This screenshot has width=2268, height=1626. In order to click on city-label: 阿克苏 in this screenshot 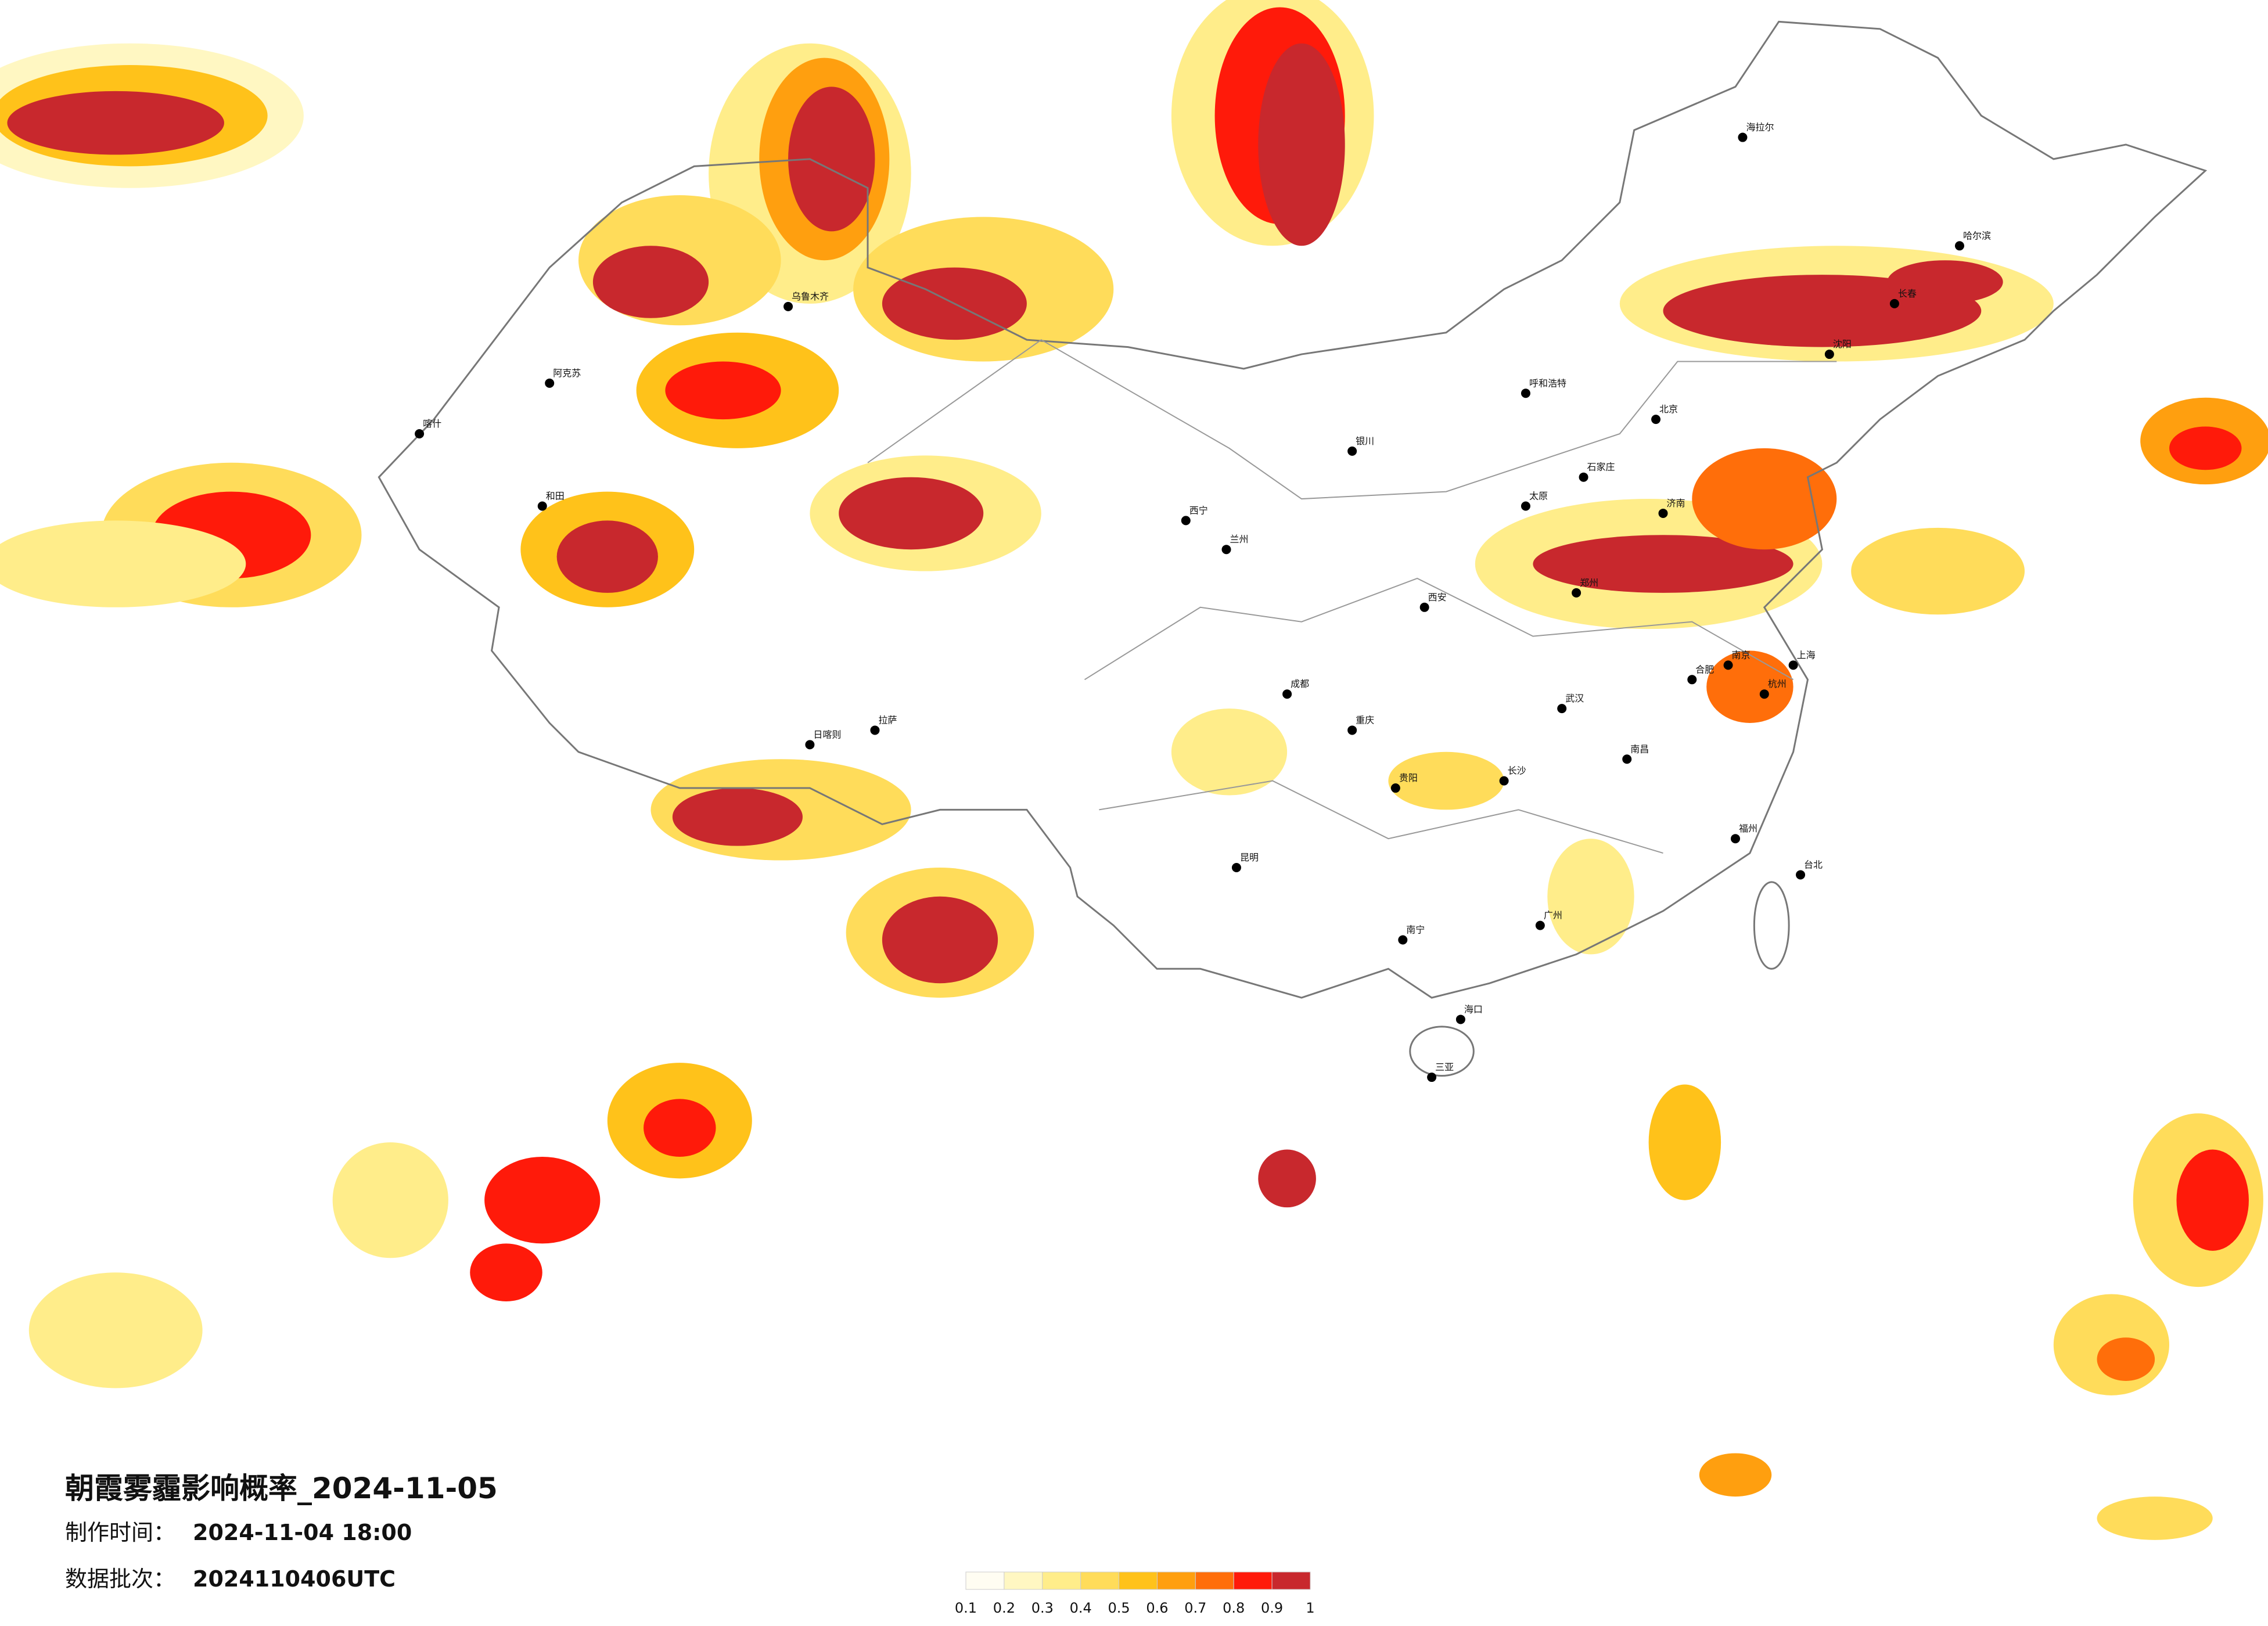, I will do `click(567, 373)`.